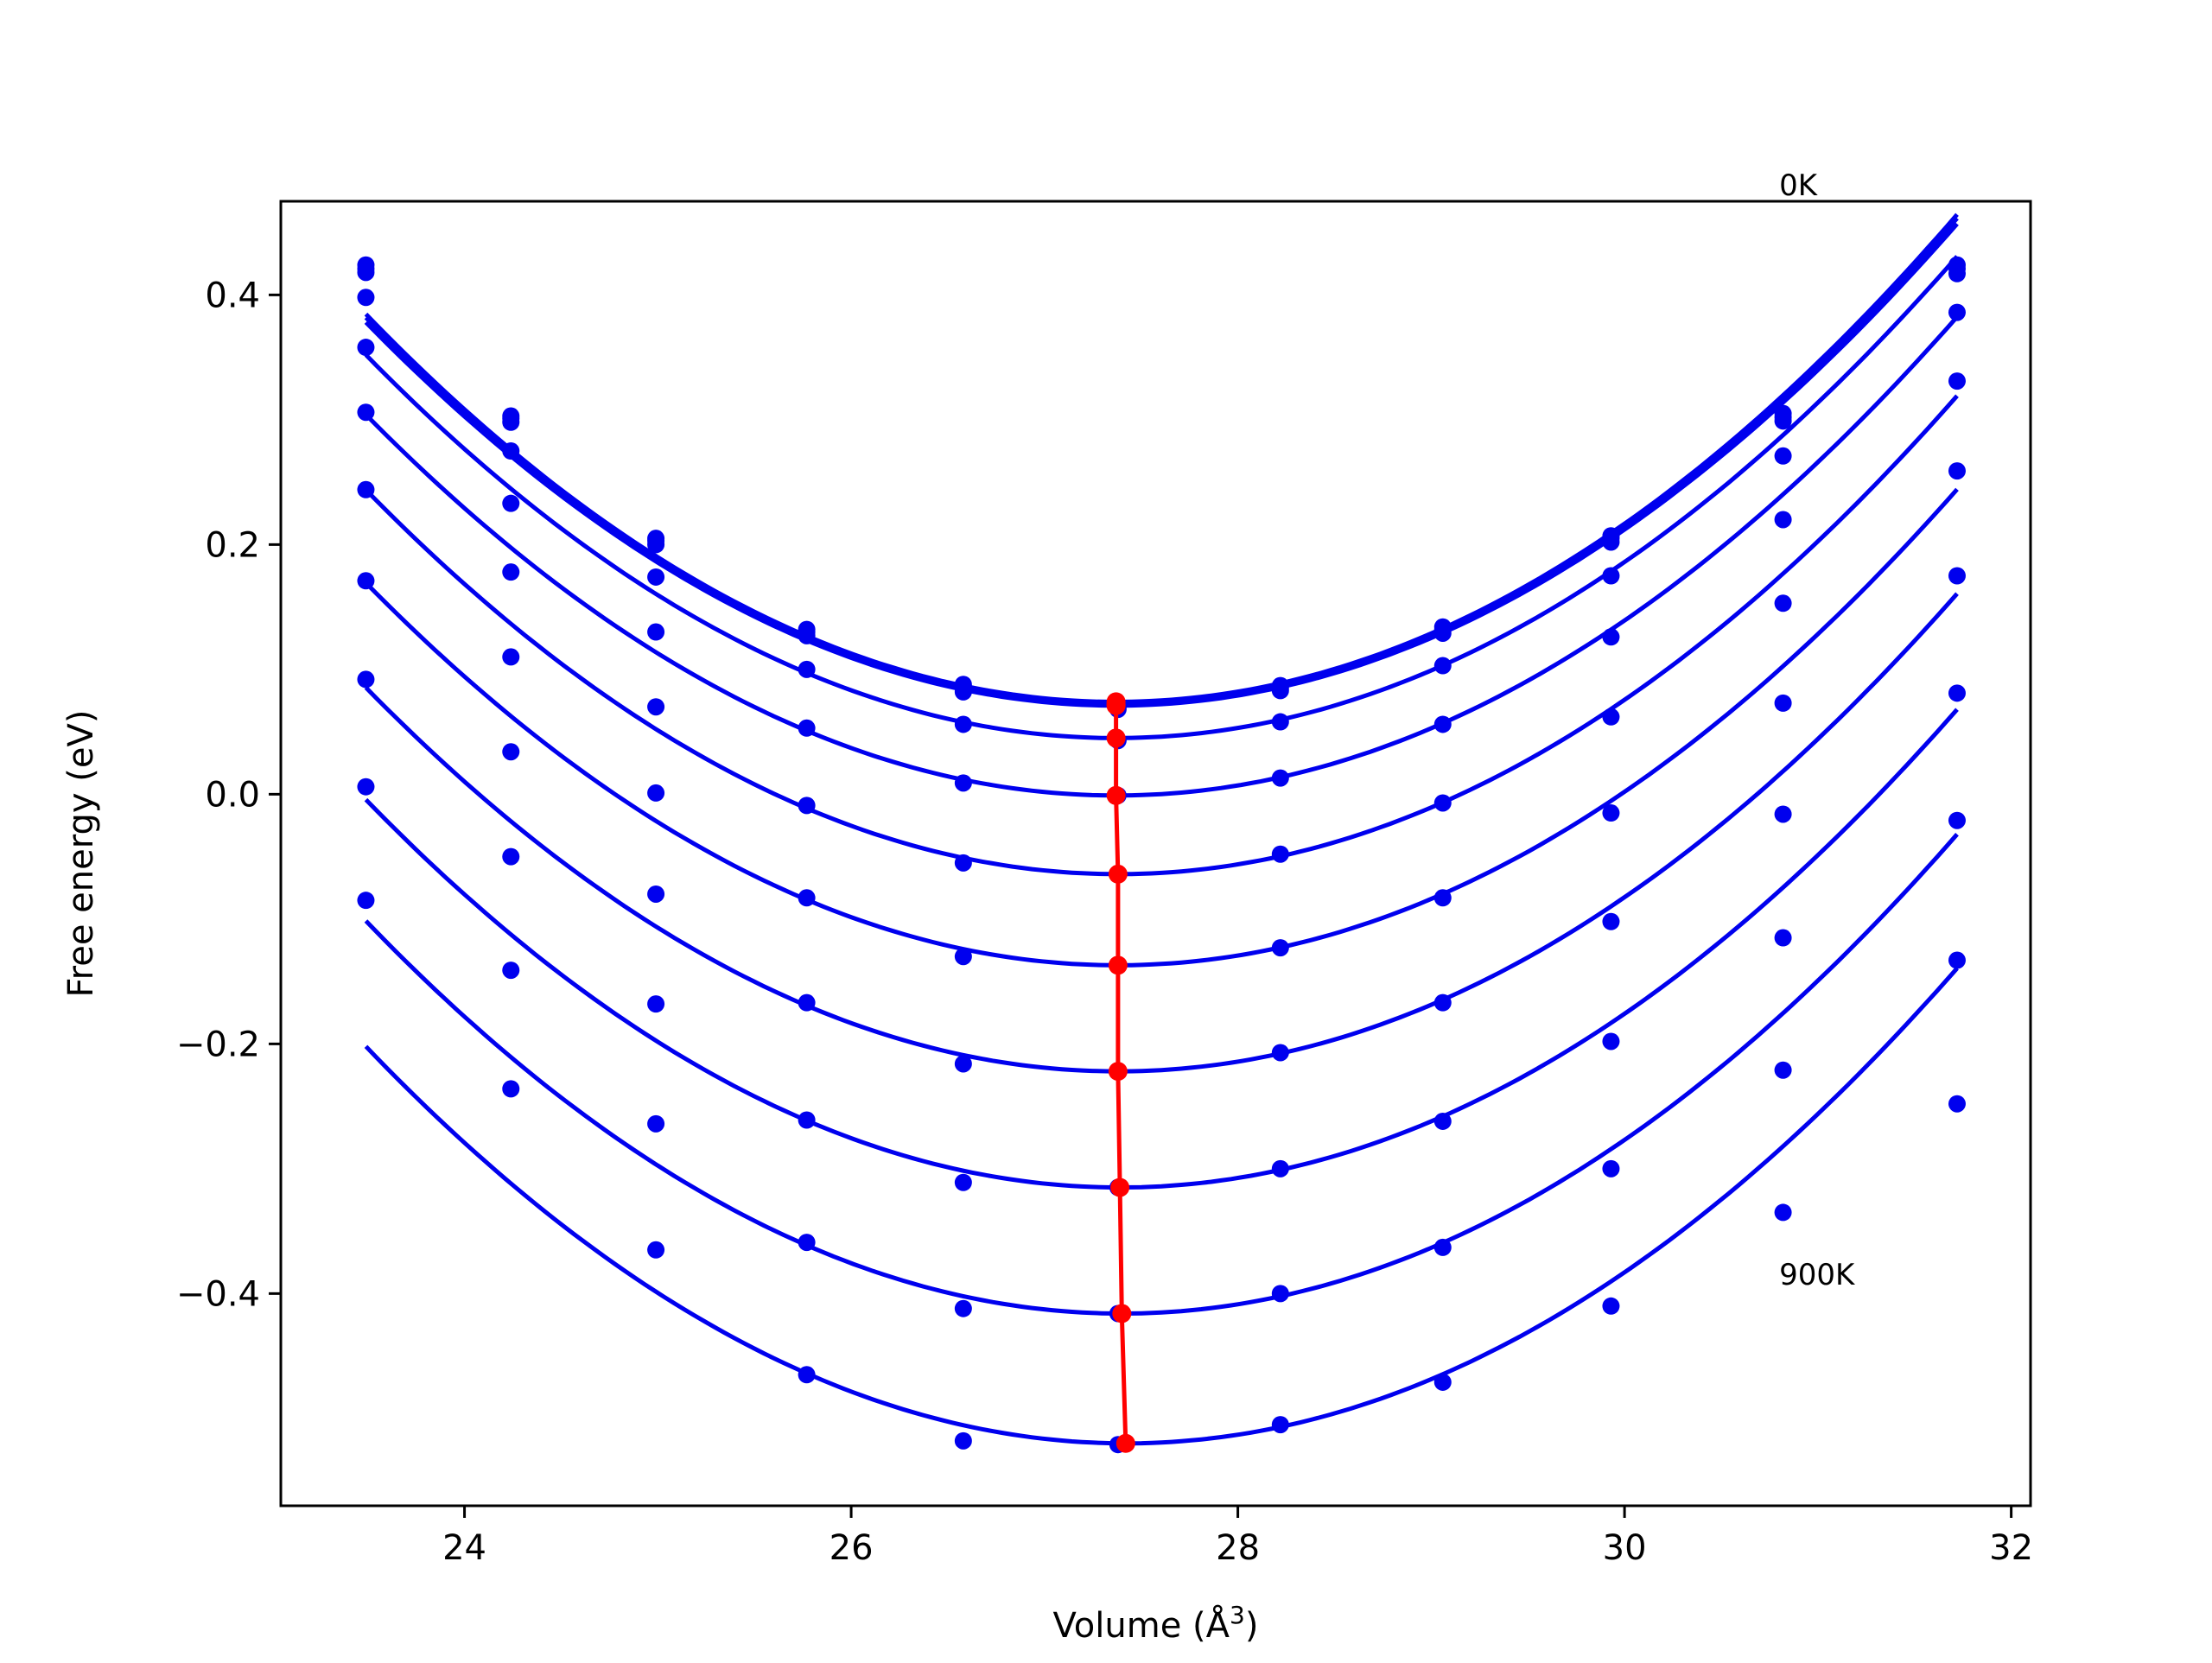 This screenshot has width=2212, height=1663. What do you see at coordinates (1141, 1625) in the screenshot?
I see `x-axis-label-main: Volume (Å` at bounding box center [1141, 1625].